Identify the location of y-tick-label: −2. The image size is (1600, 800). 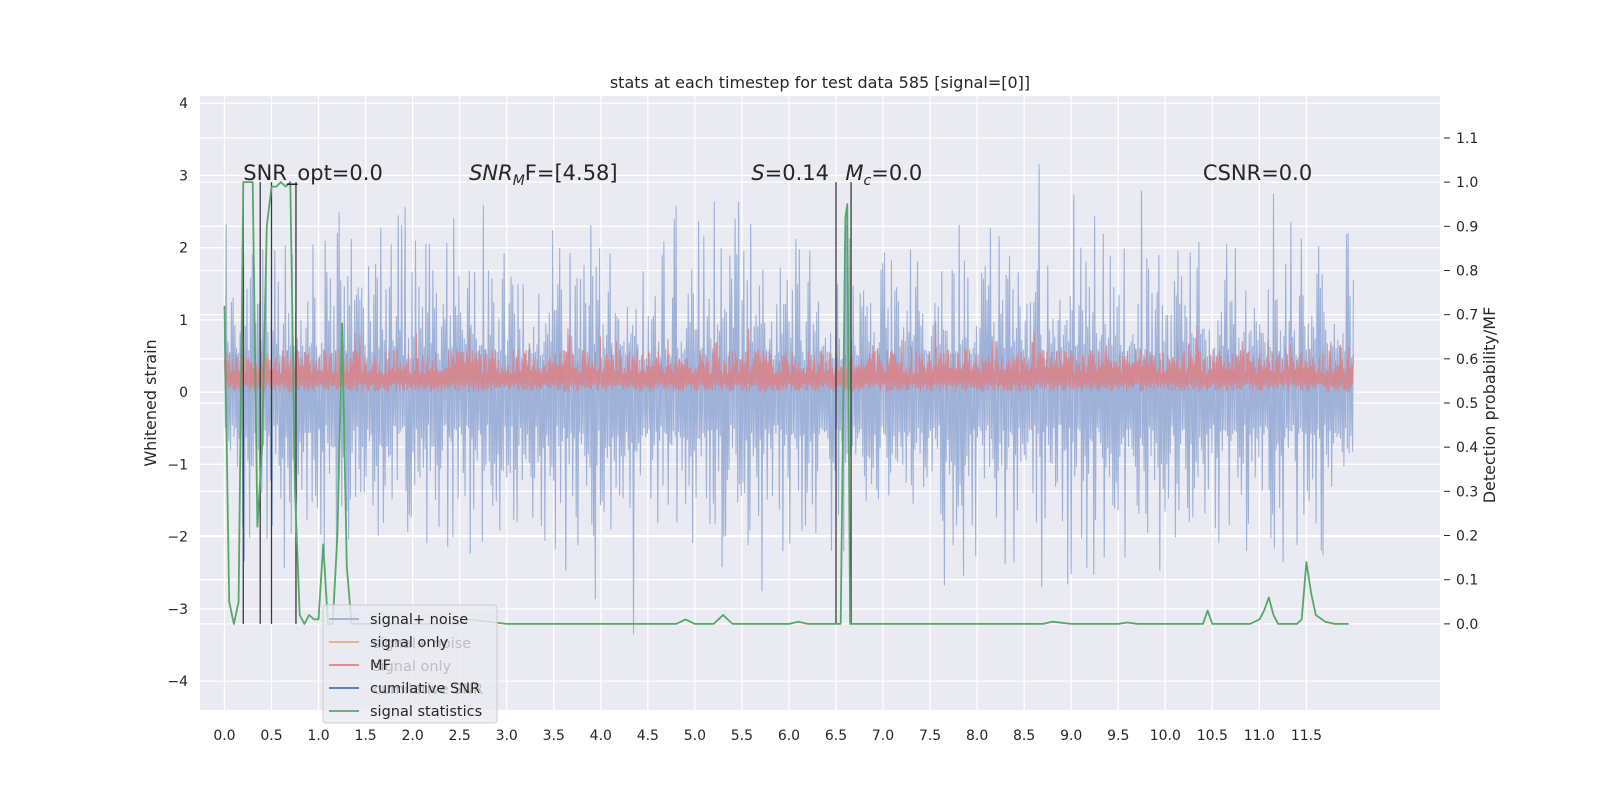
(177, 538).